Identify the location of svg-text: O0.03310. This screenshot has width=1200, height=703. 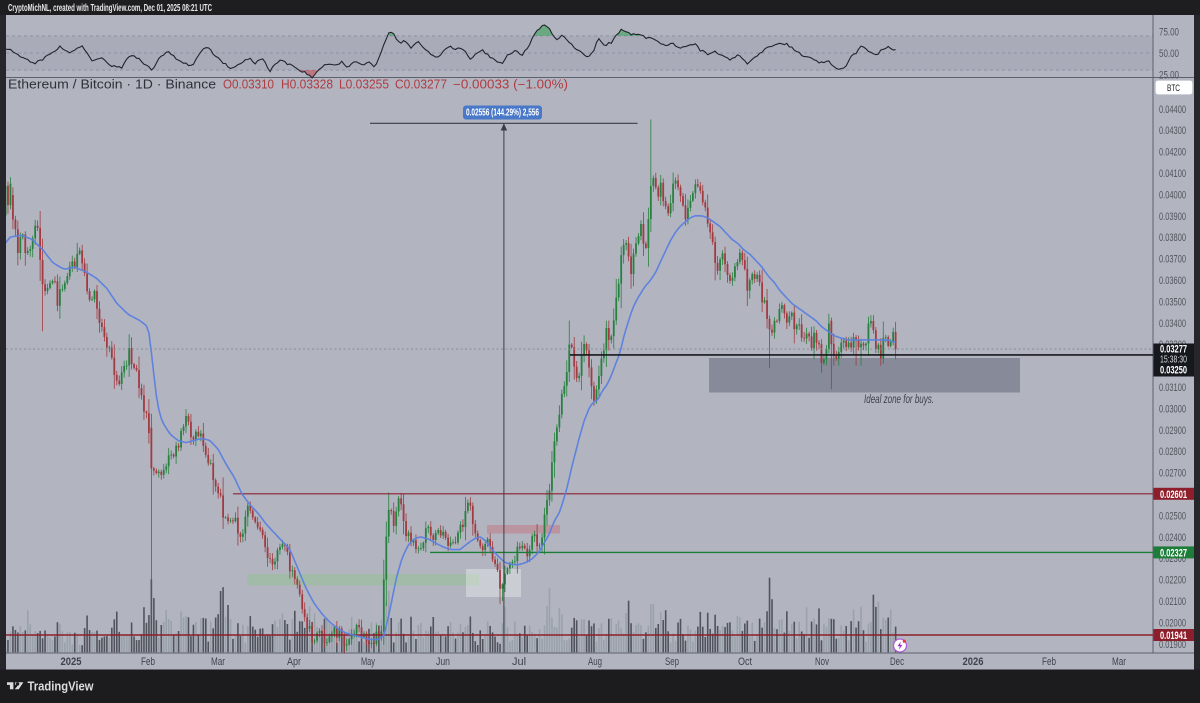
(248, 85).